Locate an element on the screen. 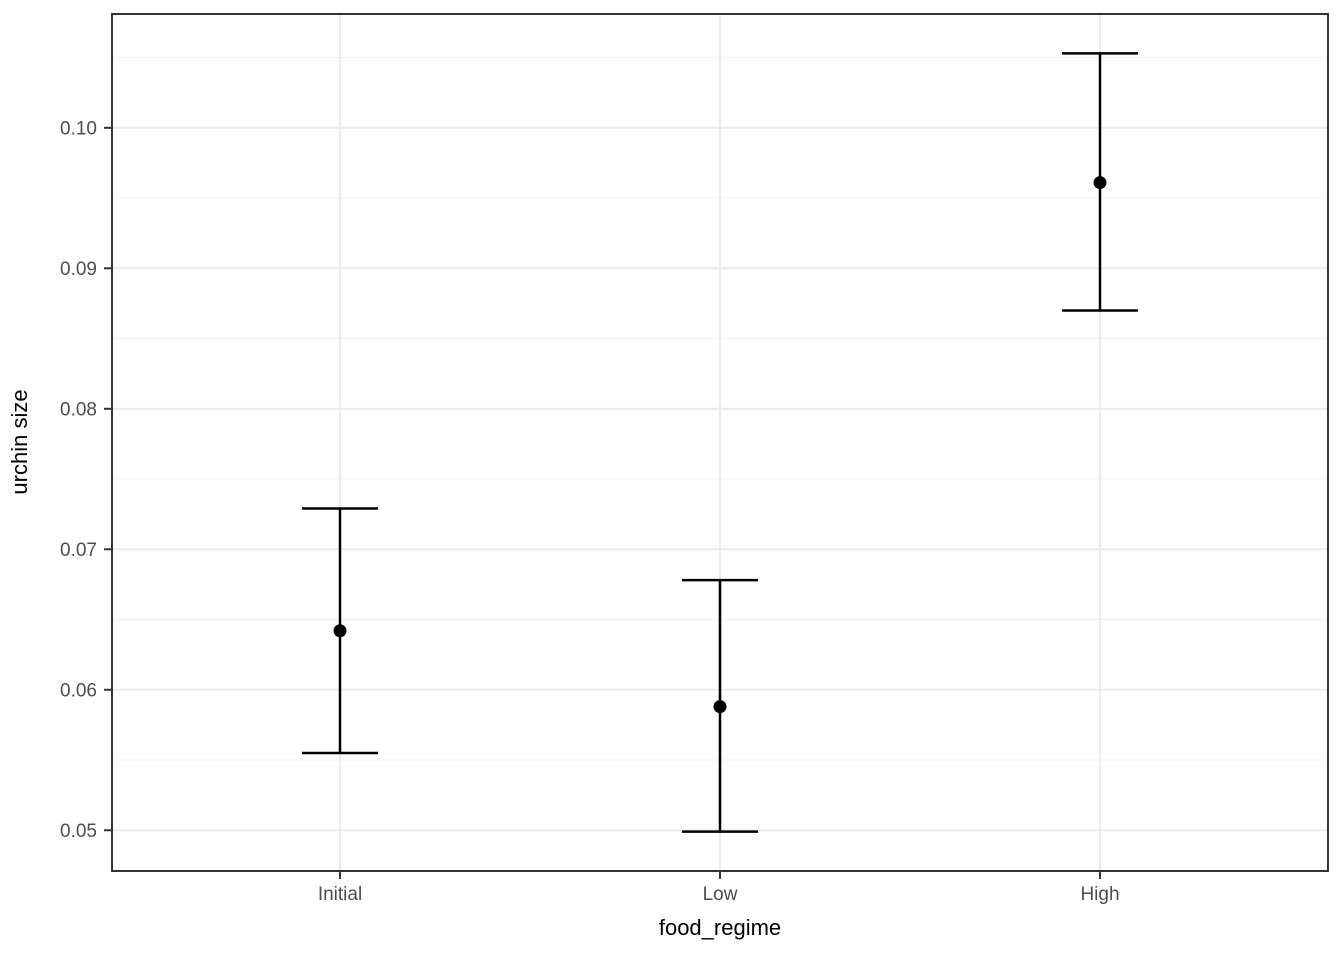 Image resolution: width=1344 pixels, height=960 pixels. pointrange-high is located at coordinates (1100, 182).